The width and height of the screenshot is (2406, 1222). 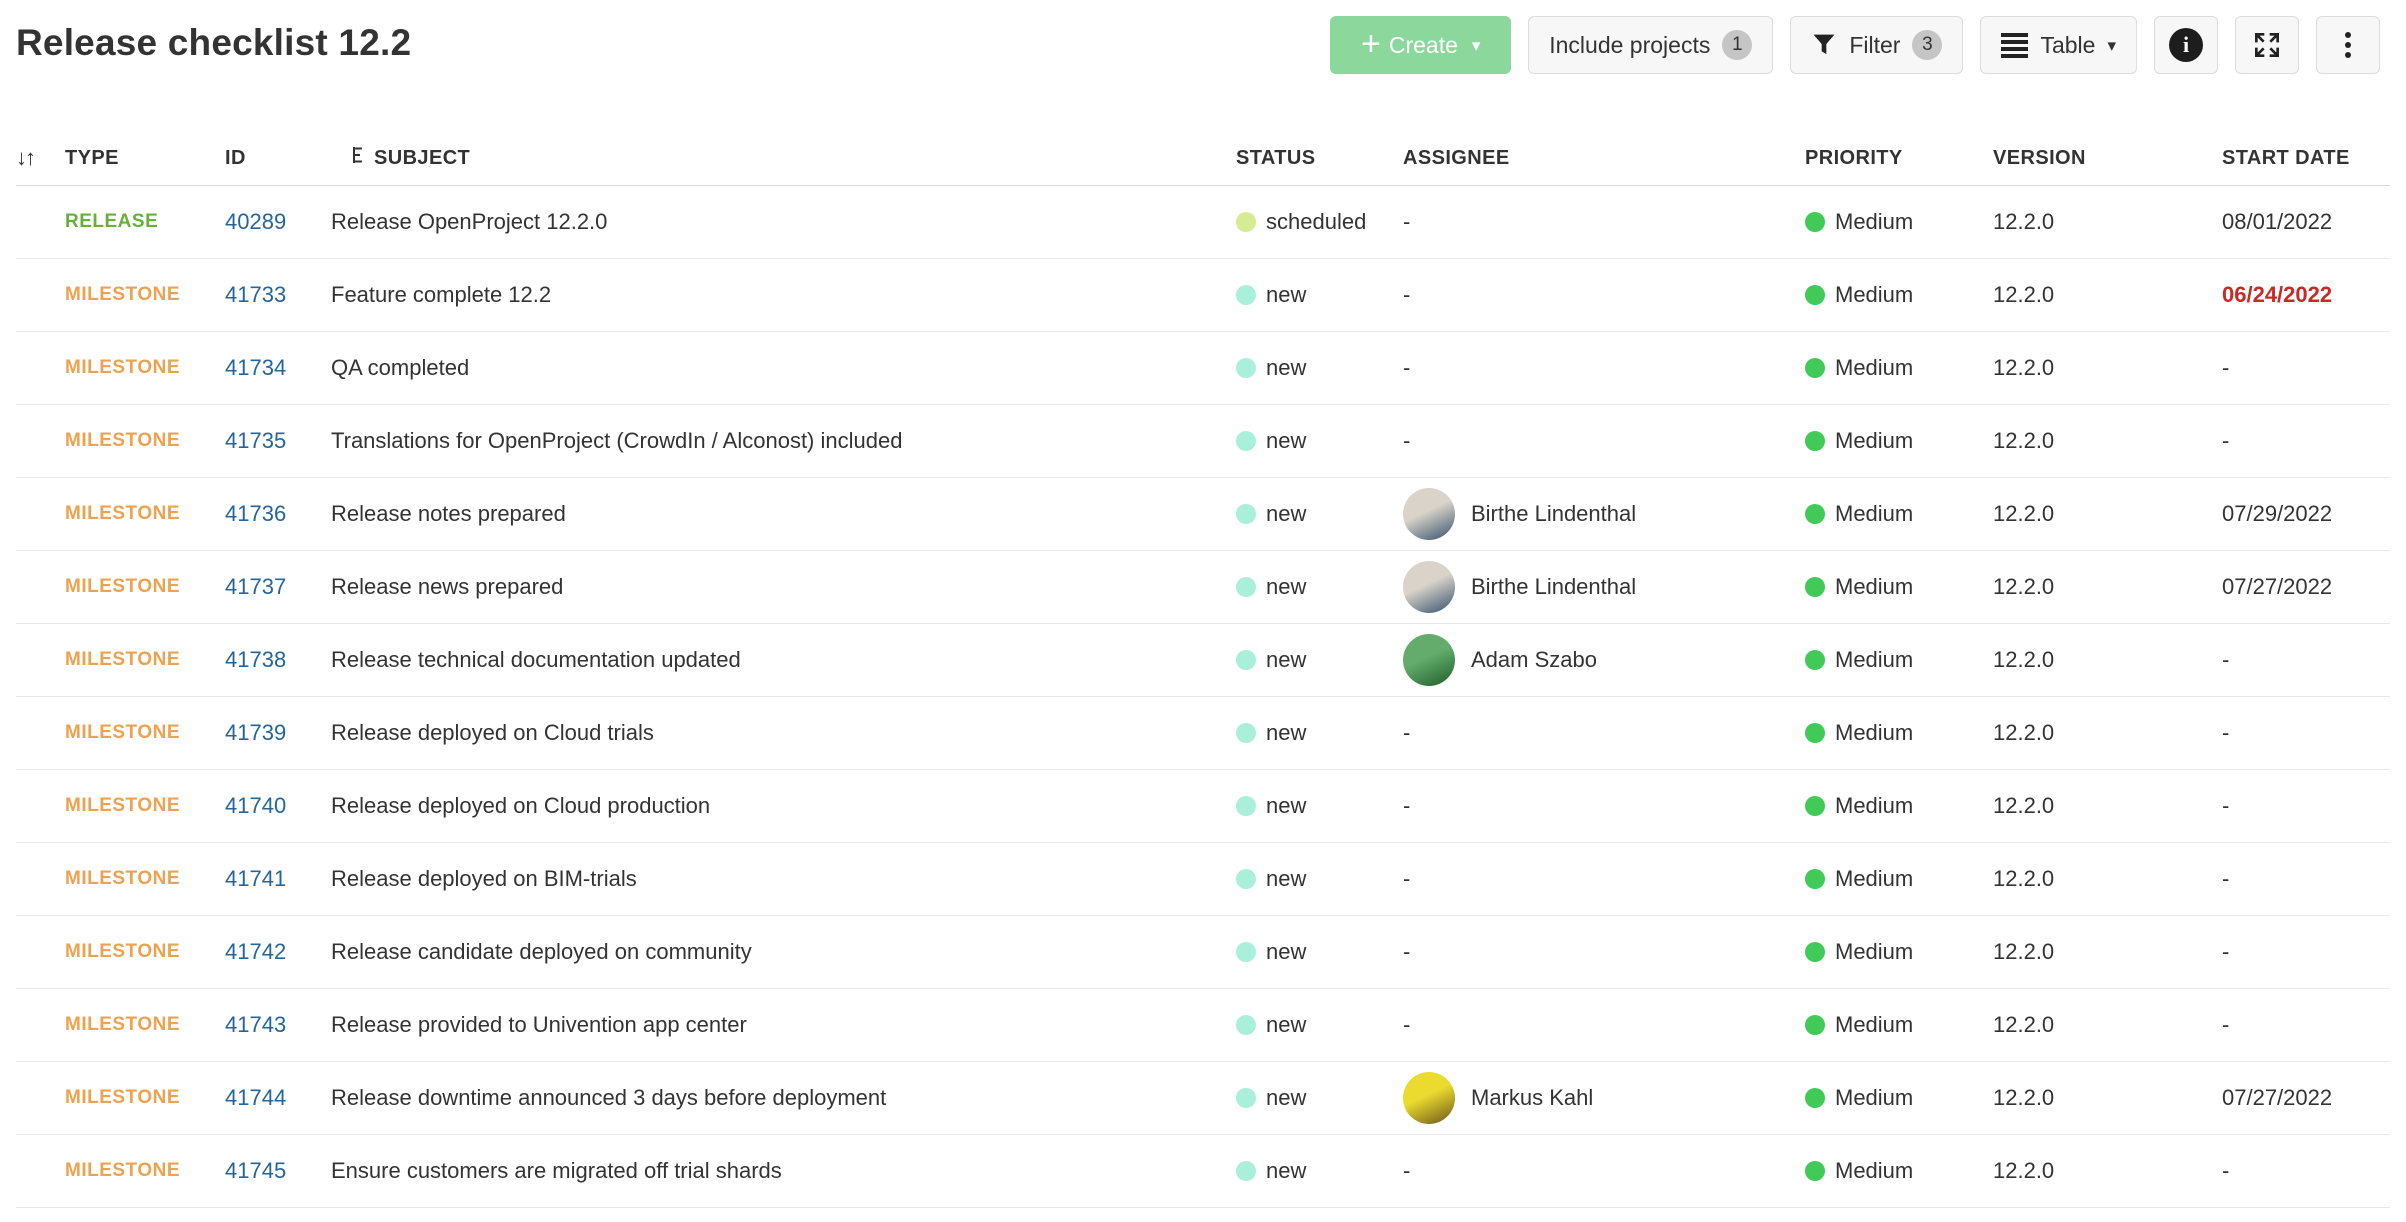 What do you see at coordinates (2039, 157) in the screenshot?
I see `column-header-version: VERSION` at bounding box center [2039, 157].